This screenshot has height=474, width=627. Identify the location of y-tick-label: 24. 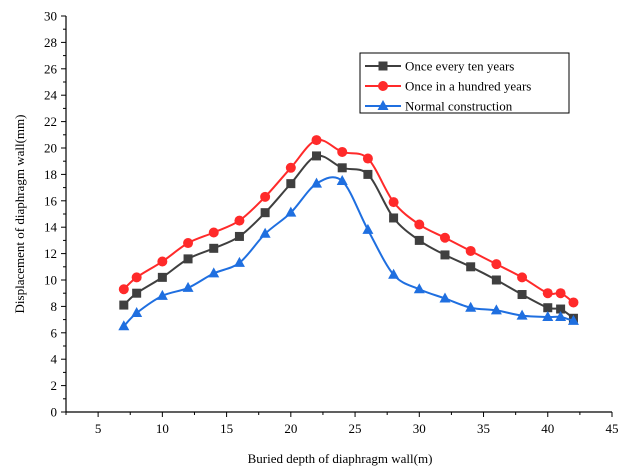
(51, 95).